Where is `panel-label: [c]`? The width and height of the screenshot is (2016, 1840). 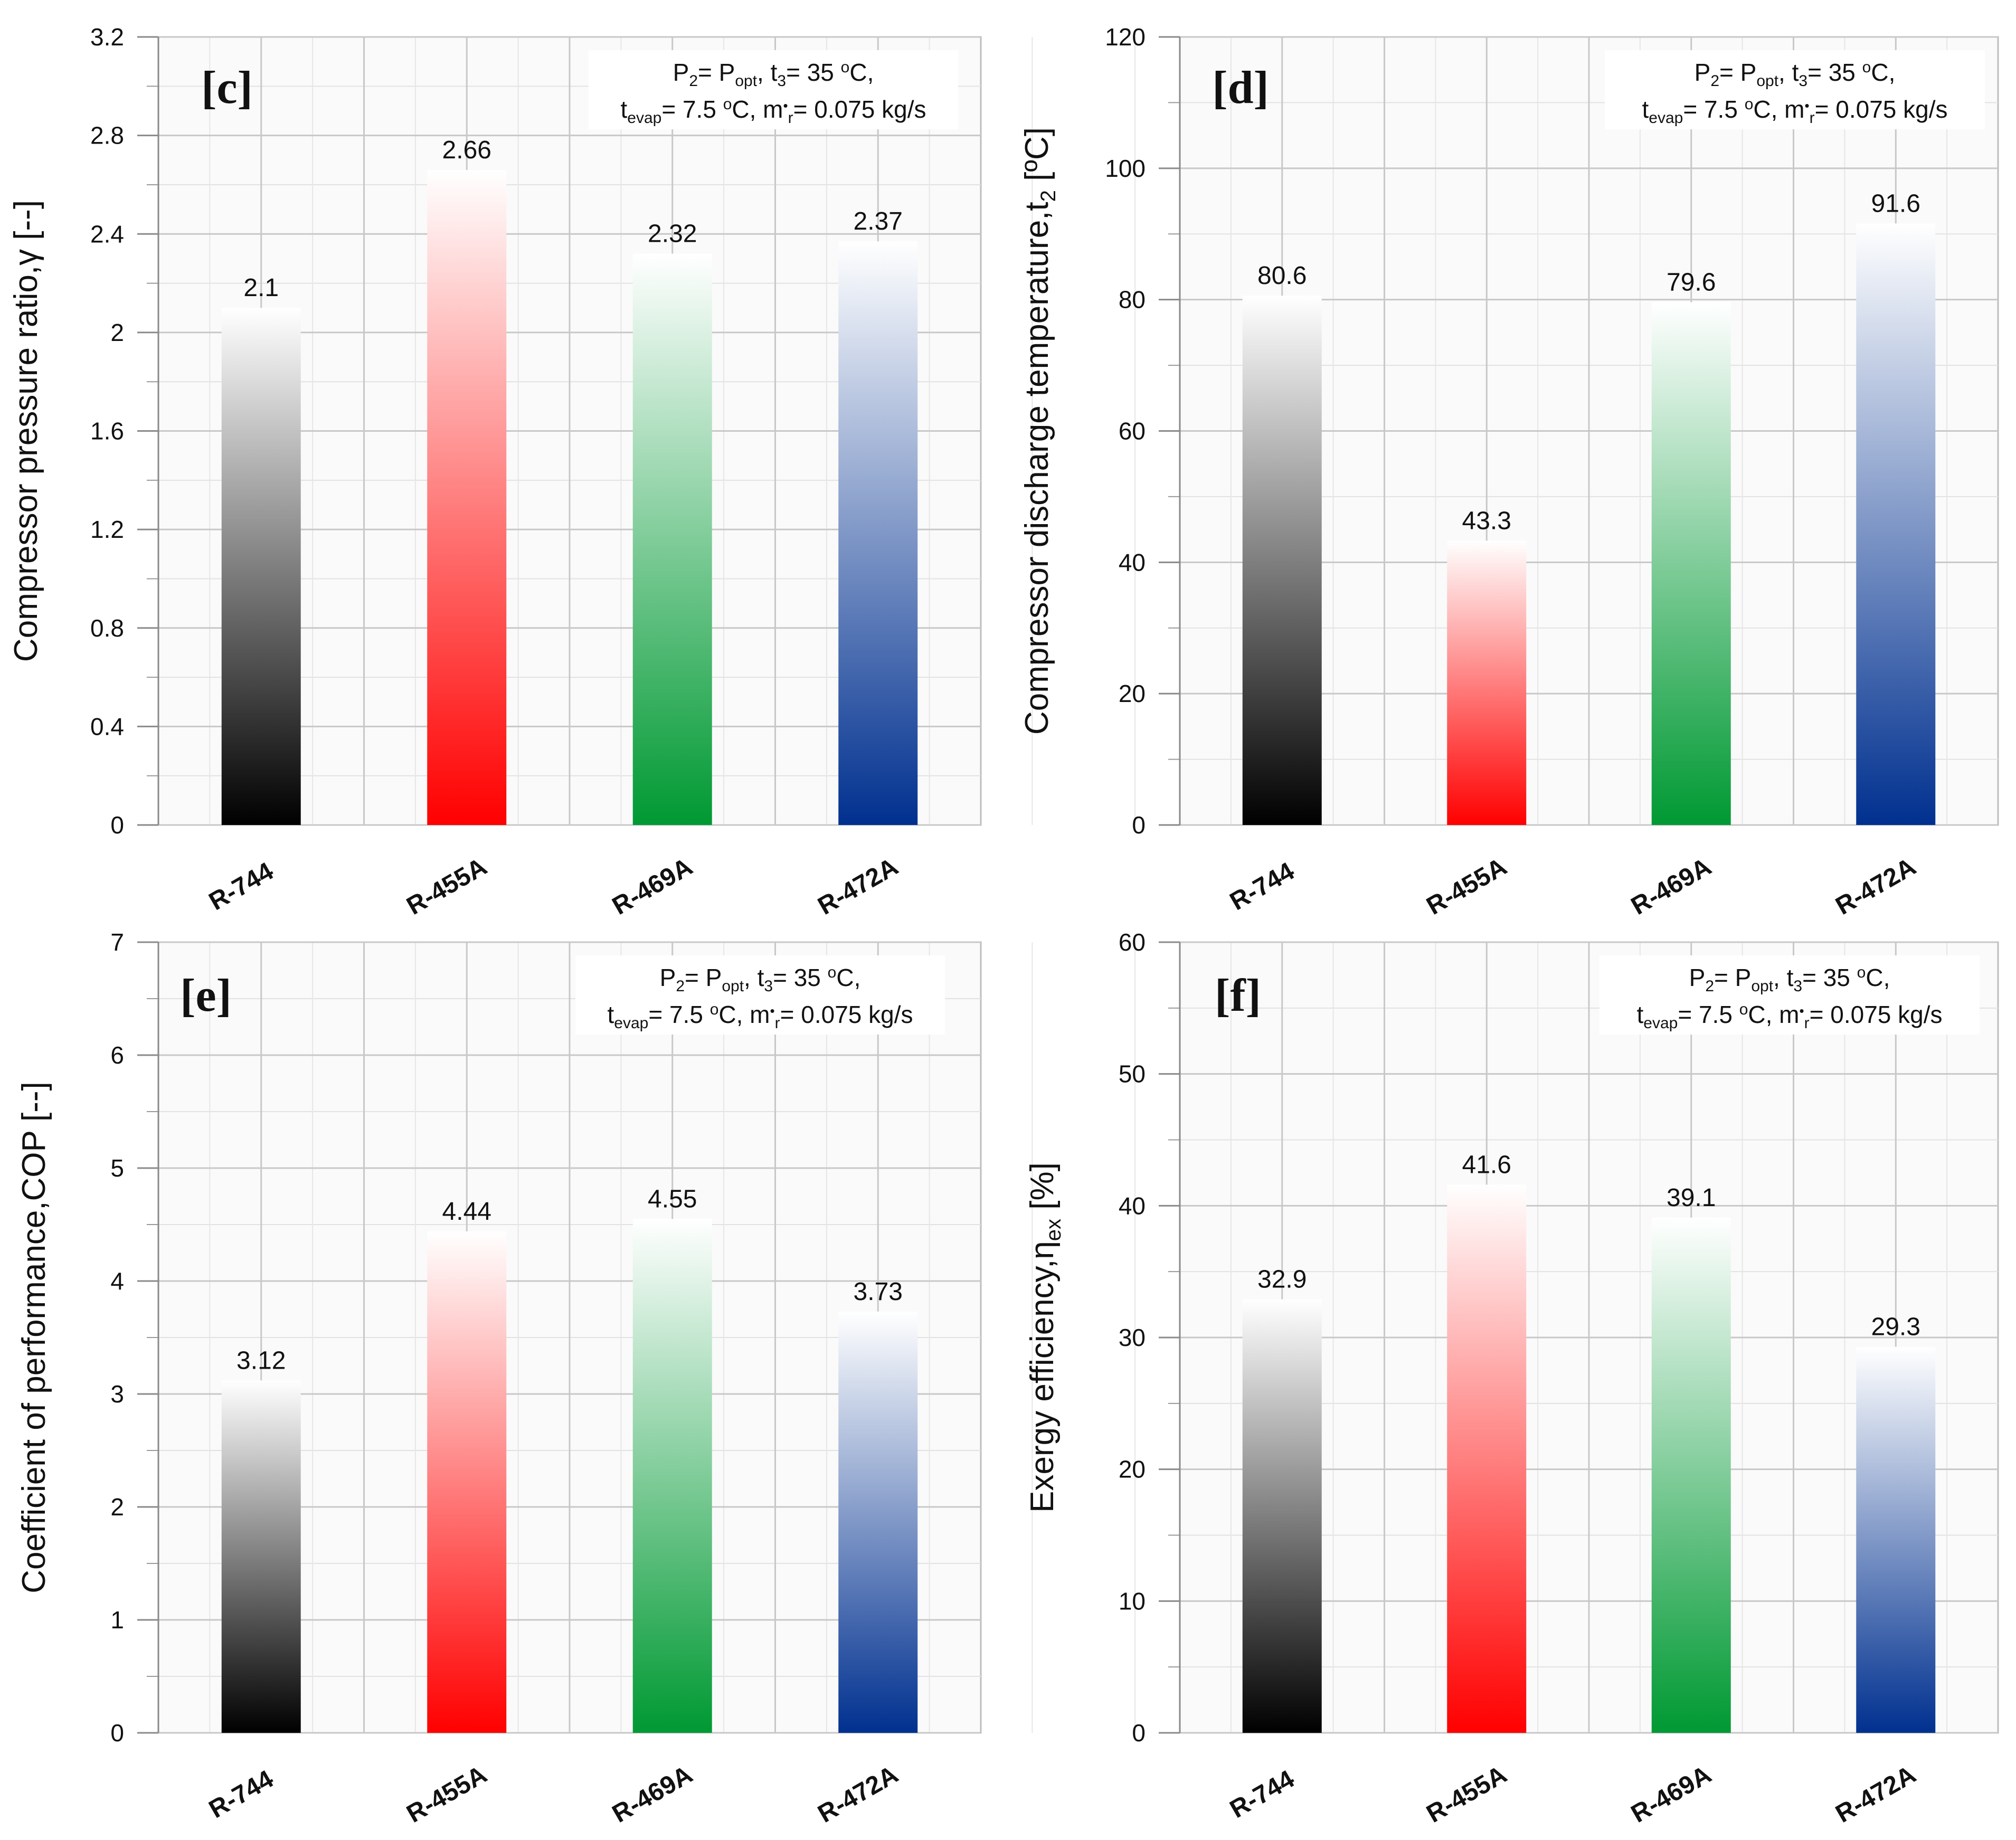 panel-label: [c] is located at coordinates (227, 87).